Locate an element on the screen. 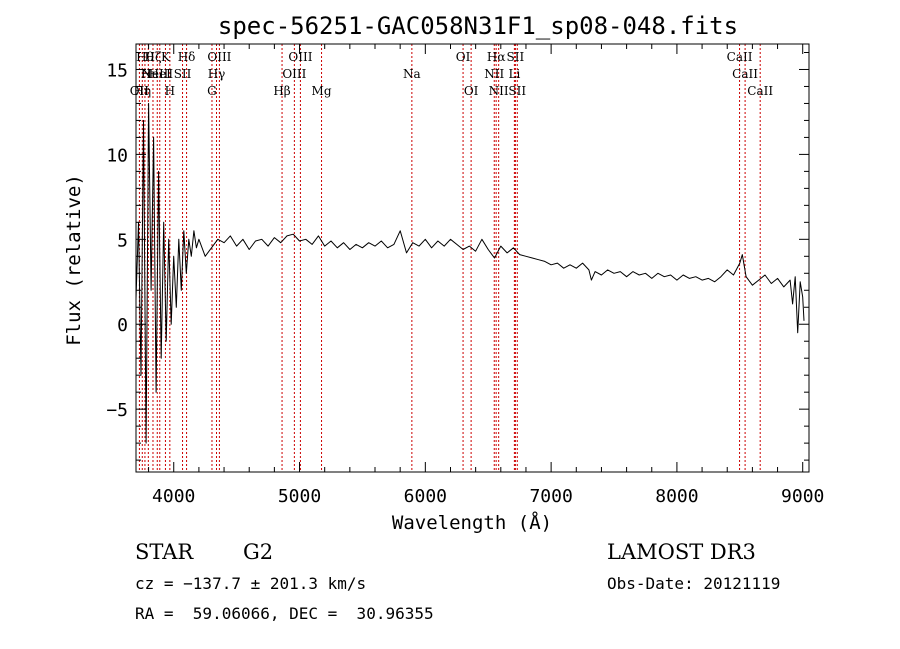 The image size is (900, 649). chart-title: spec-56251-GAC058N31F1_sp08-048.fits is located at coordinates (478, 26).